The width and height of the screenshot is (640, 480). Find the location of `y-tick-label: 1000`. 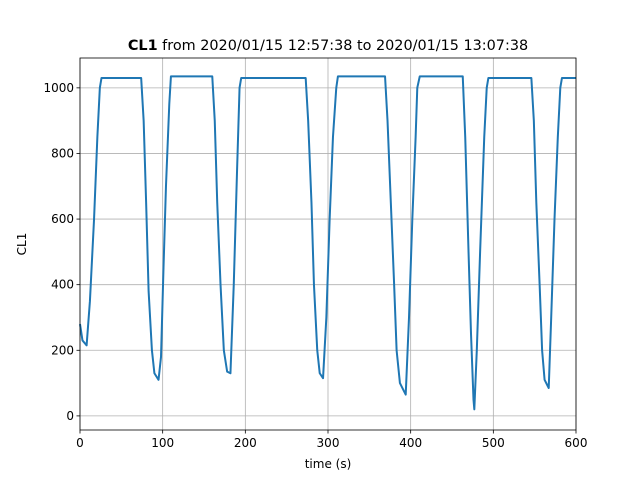

y-tick-label: 1000 is located at coordinates (58, 88).